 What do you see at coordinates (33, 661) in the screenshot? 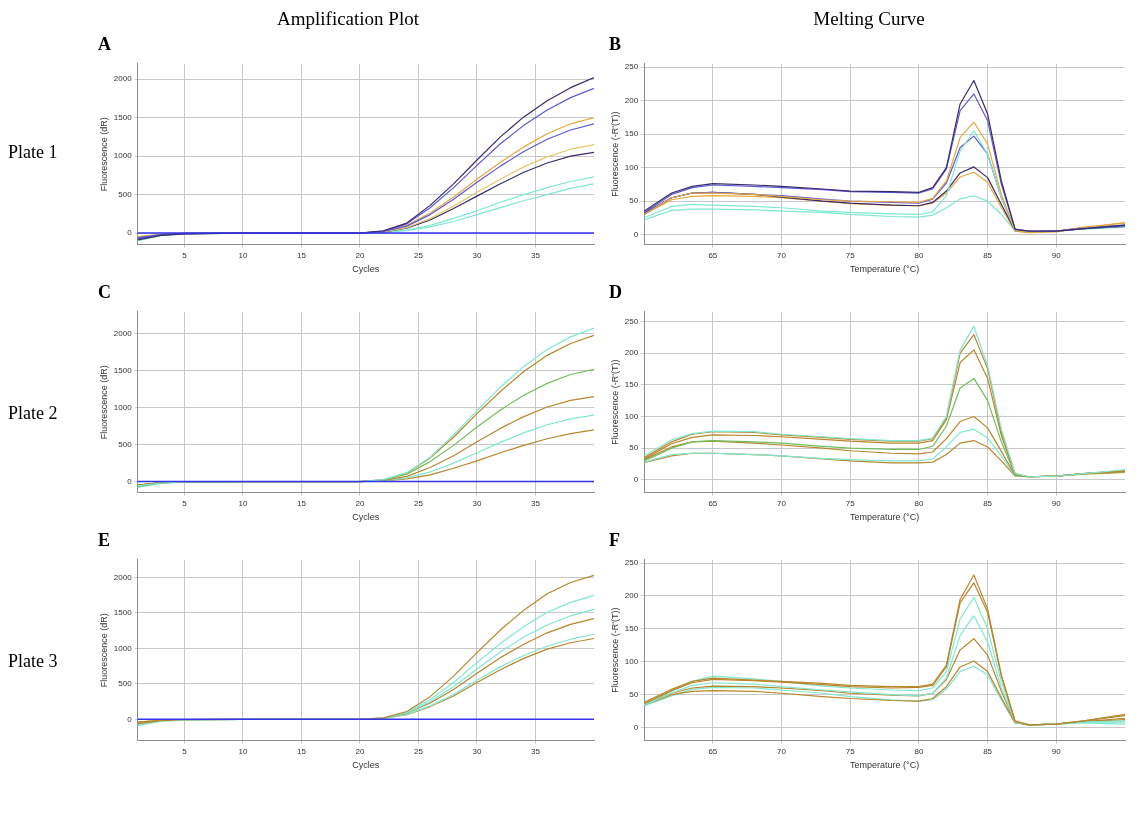
I see `text: Plate 3` at bounding box center [33, 661].